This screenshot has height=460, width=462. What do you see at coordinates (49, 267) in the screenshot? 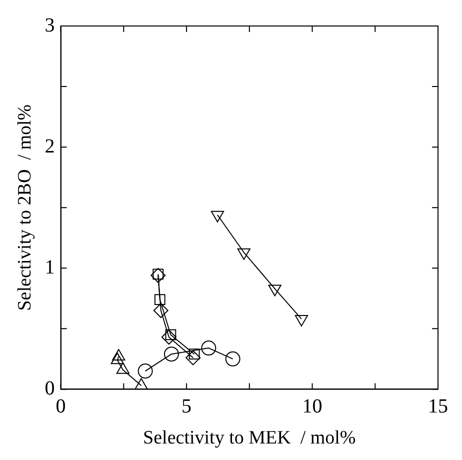
I see `y-tick-label: 1` at bounding box center [49, 267].